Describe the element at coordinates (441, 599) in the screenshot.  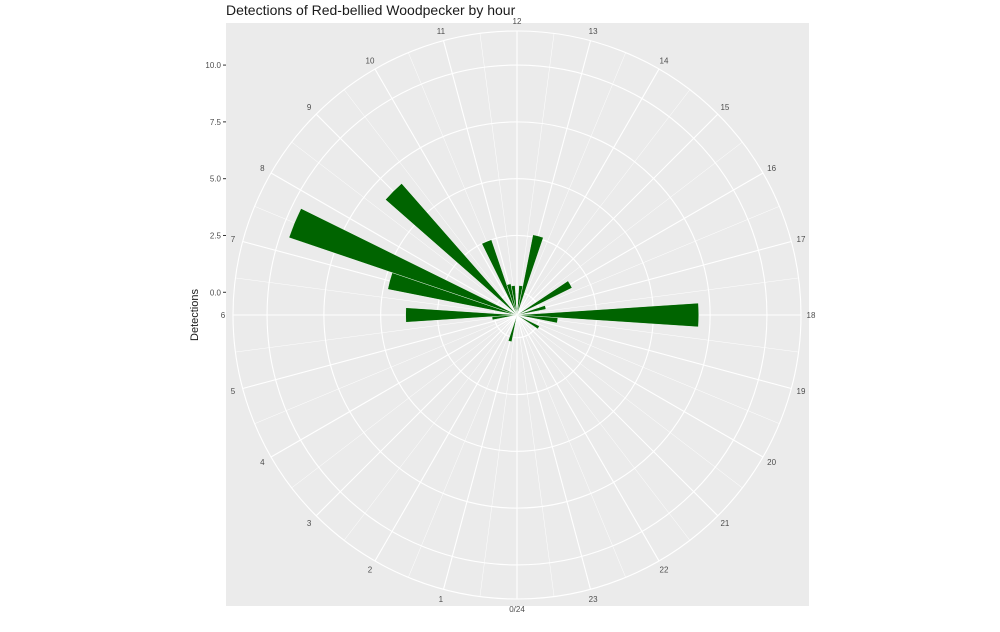
I see `hour-label: 1` at that location.